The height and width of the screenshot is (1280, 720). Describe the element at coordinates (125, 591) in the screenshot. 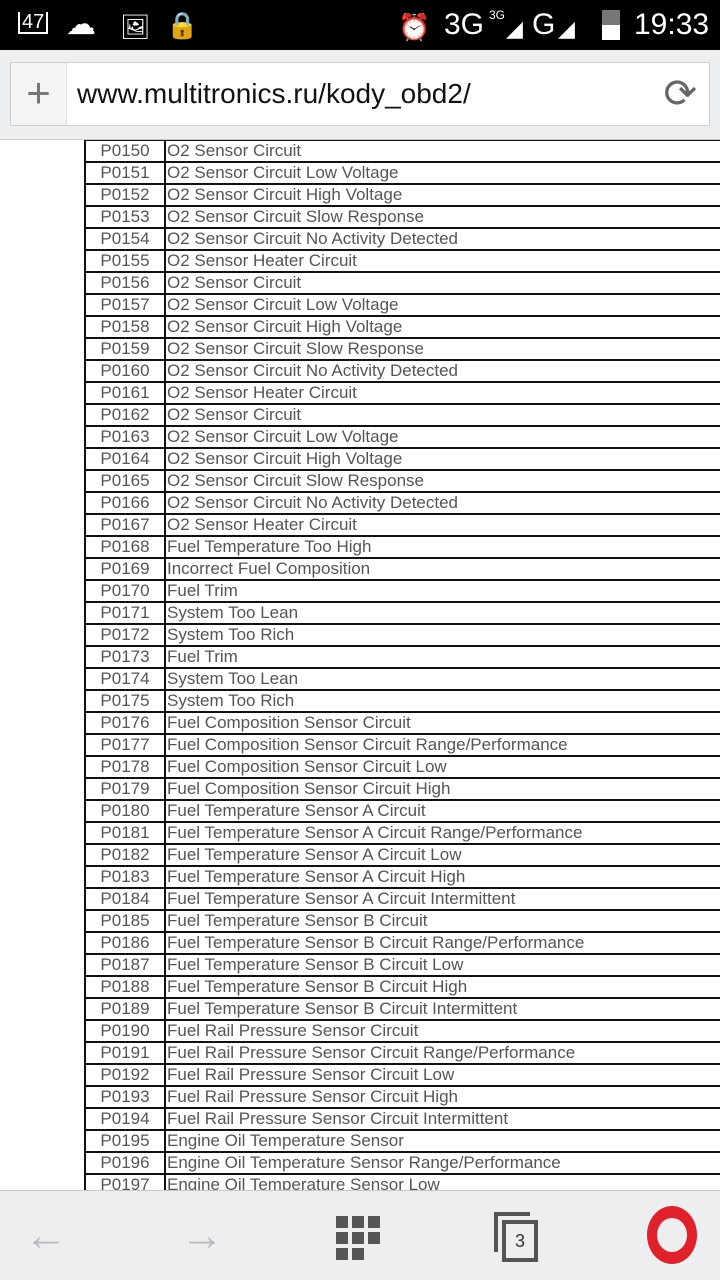

I see `code-cell: P0170` at that location.